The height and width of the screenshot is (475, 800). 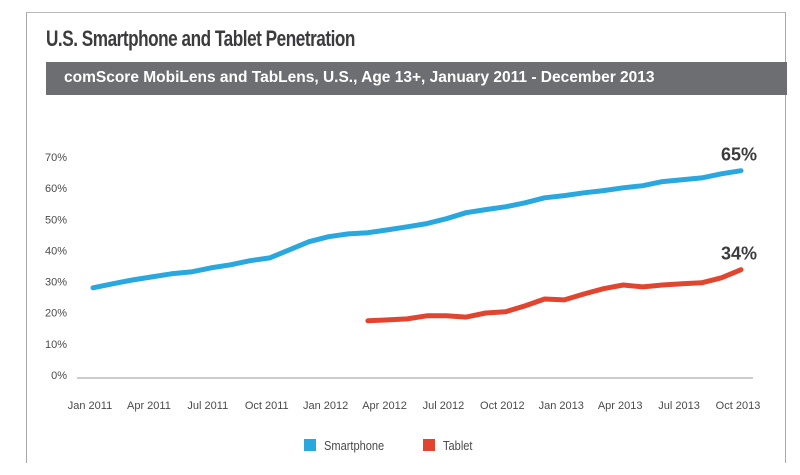 I want to click on legend-item-tablet: Tablet, so click(x=450, y=445).